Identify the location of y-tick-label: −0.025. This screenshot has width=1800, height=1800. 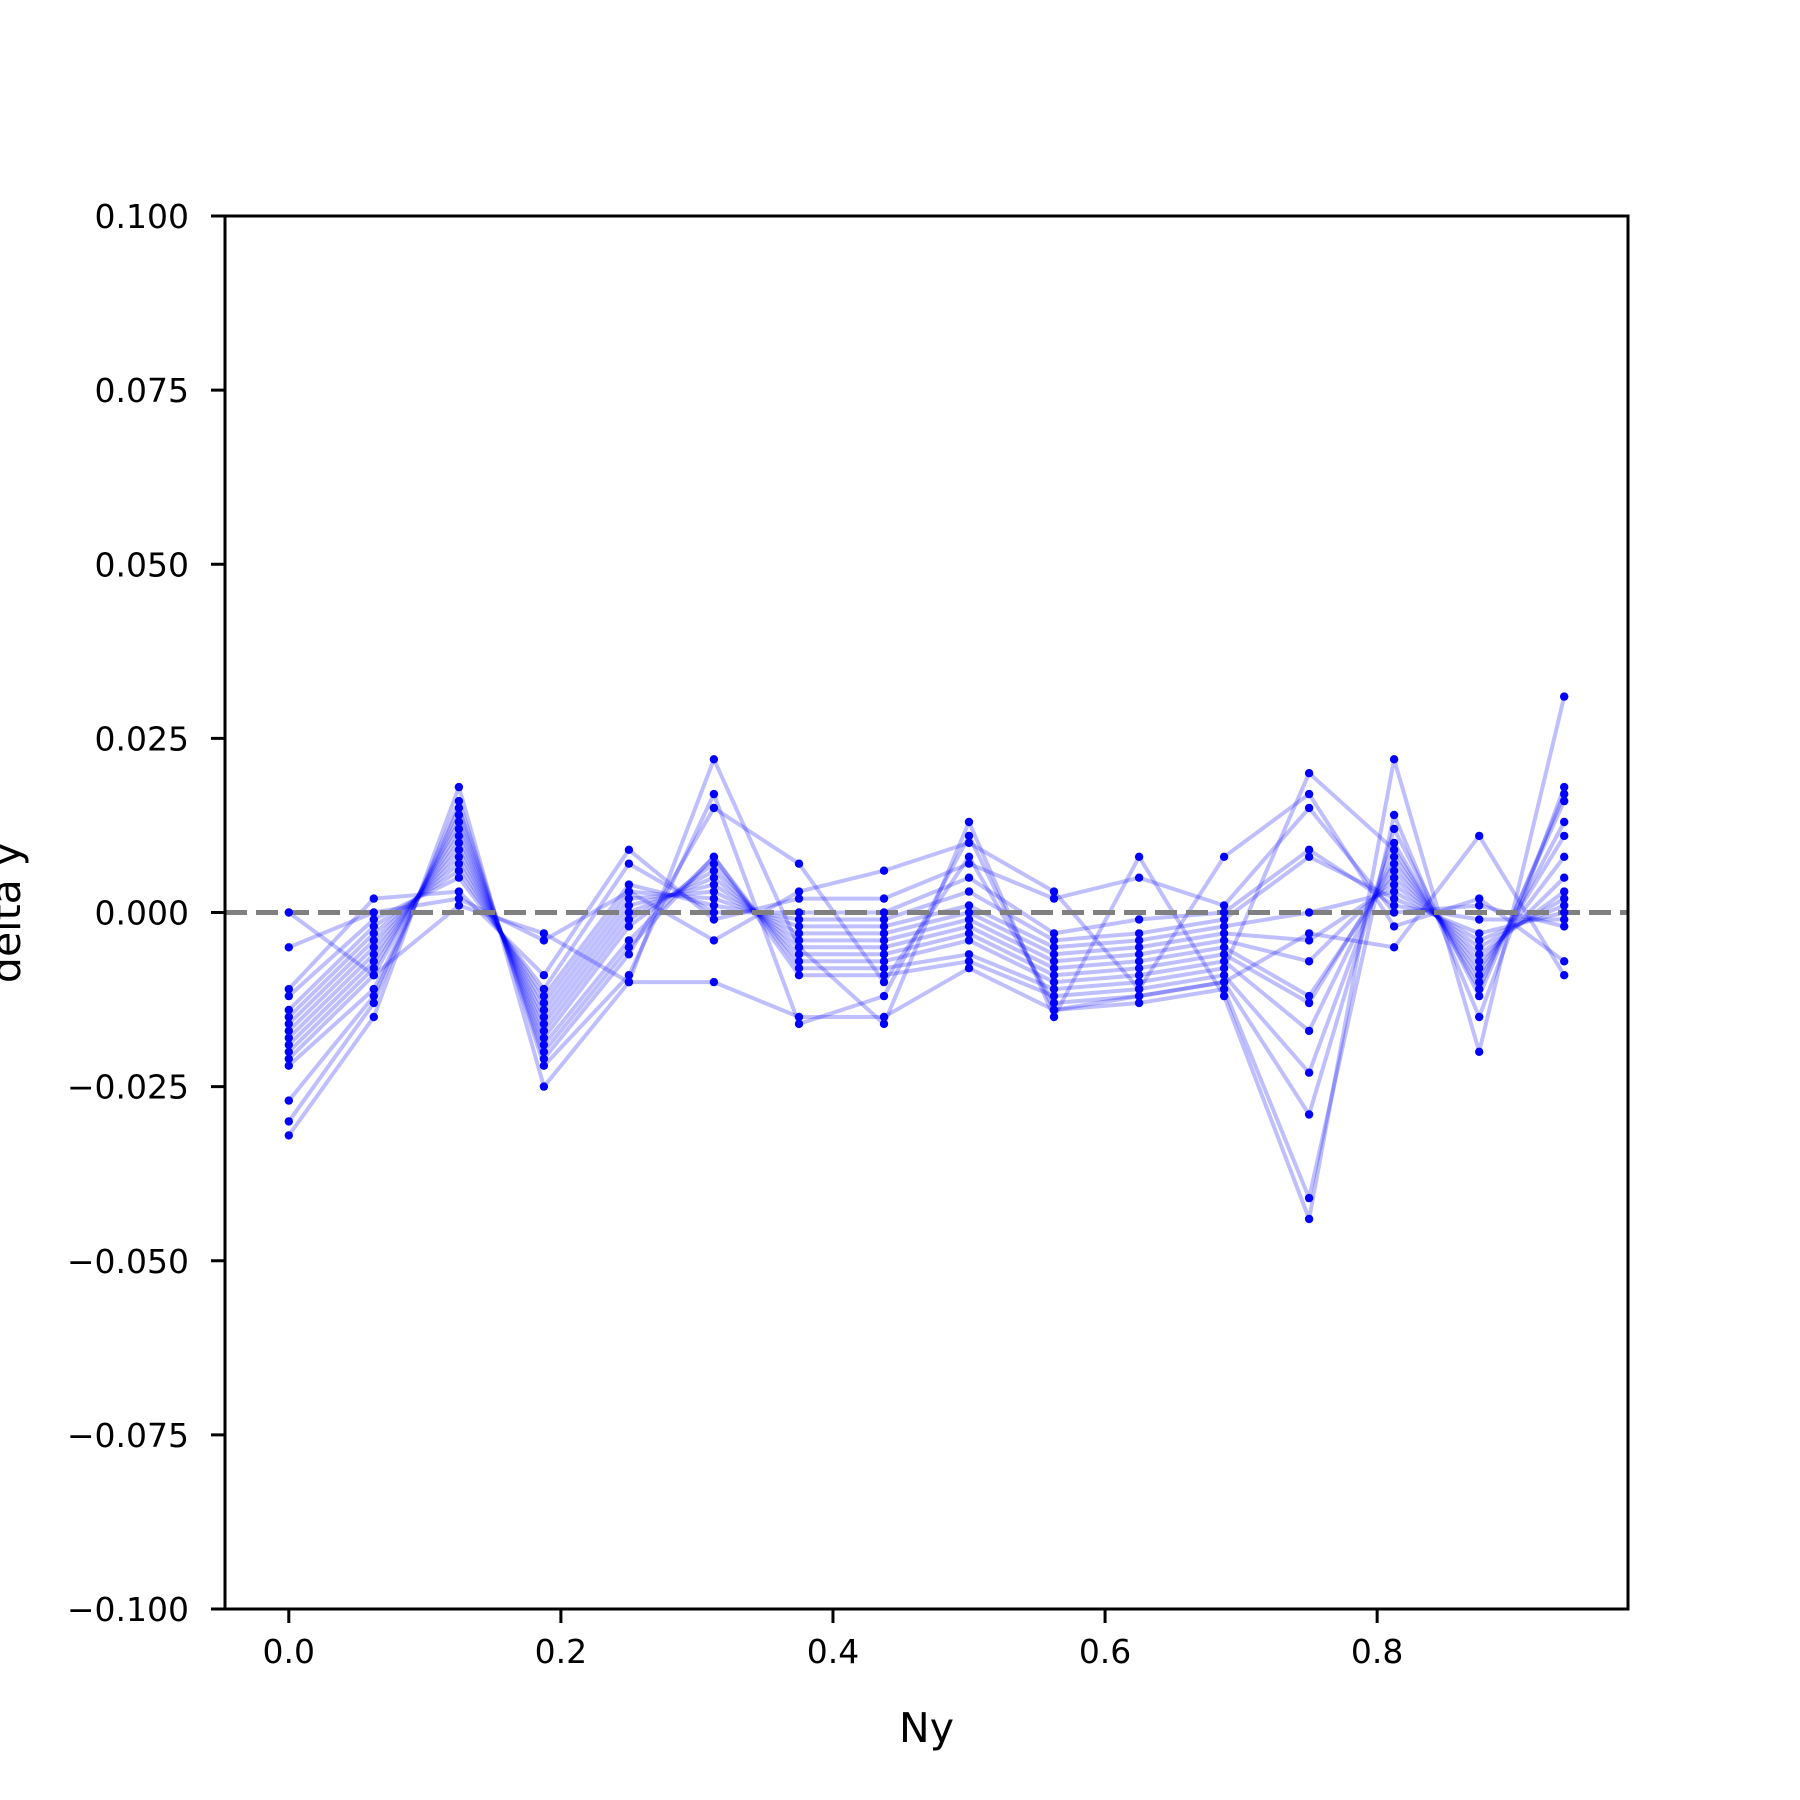
(128, 1087).